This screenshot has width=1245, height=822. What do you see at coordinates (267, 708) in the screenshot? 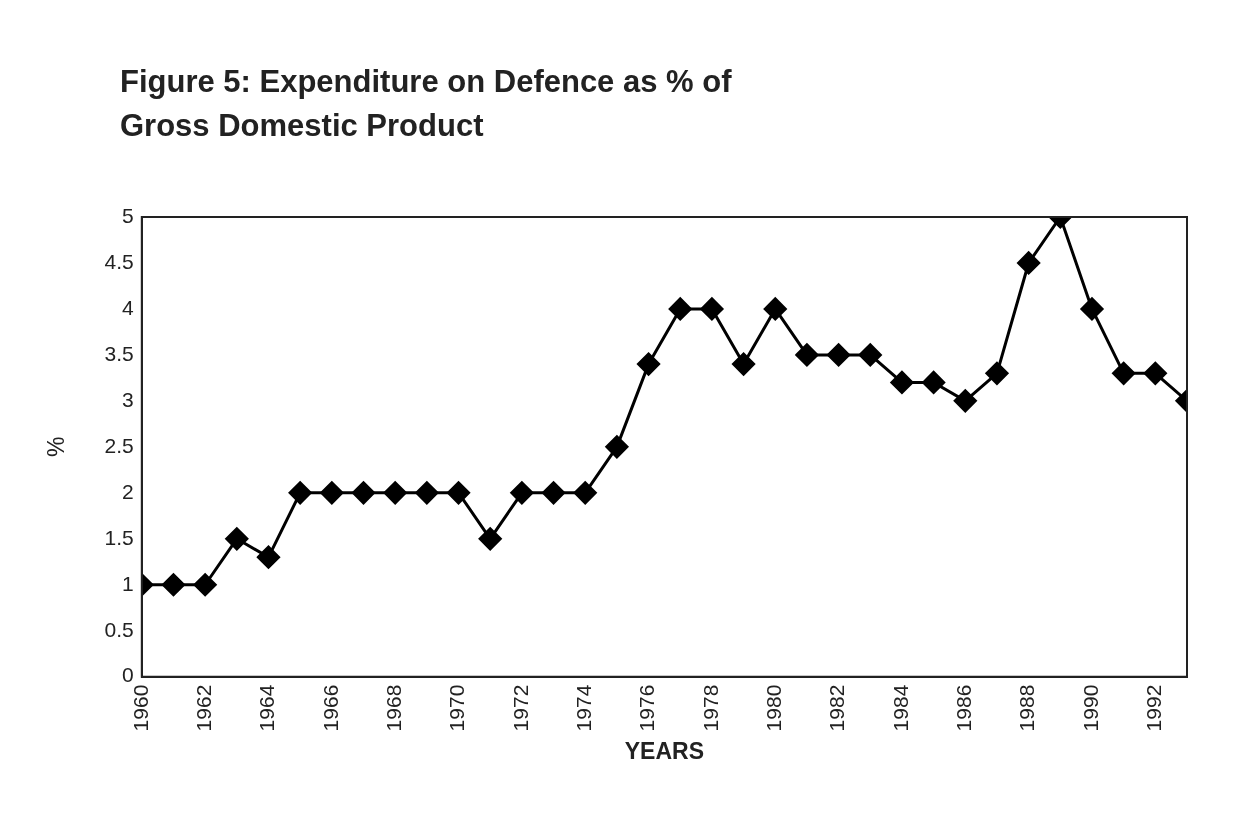
I see `x-tick-label: 1964` at bounding box center [267, 708].